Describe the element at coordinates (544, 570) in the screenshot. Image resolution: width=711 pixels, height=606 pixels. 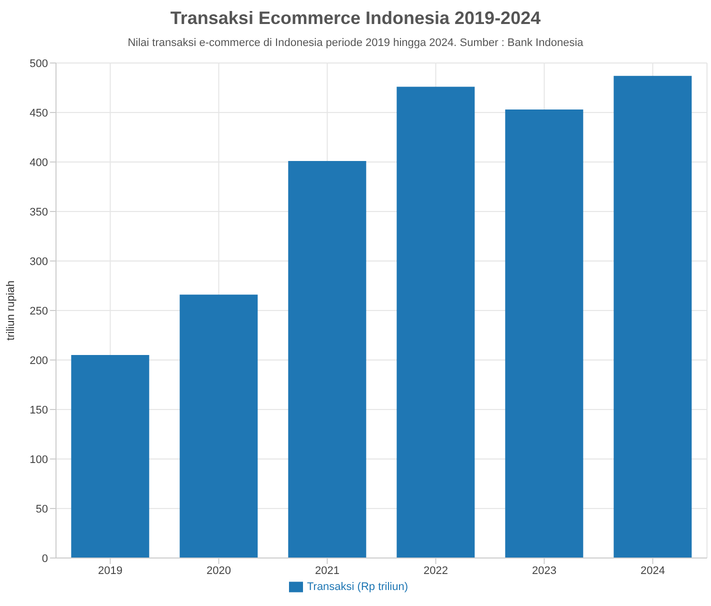
I see `x-tick-label: 2023` at that location.